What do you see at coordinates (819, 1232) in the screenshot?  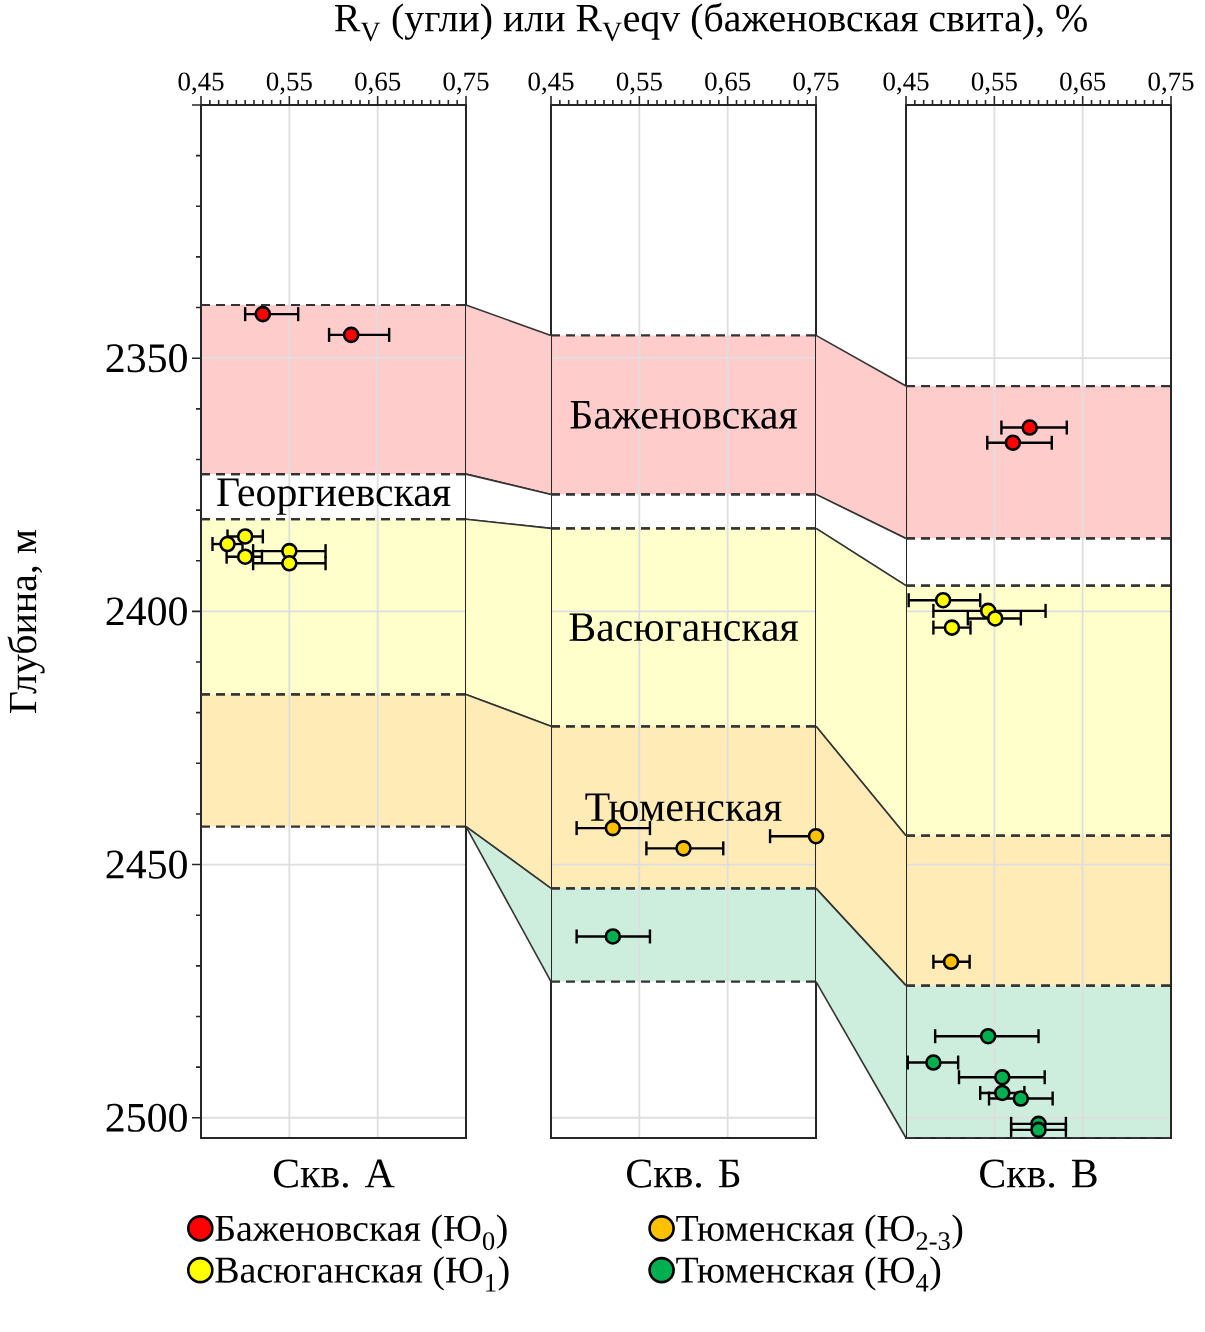 I see `legend-label: Тюменская (Ю$_{2-3}$)` at bounding box center [819, 1232].